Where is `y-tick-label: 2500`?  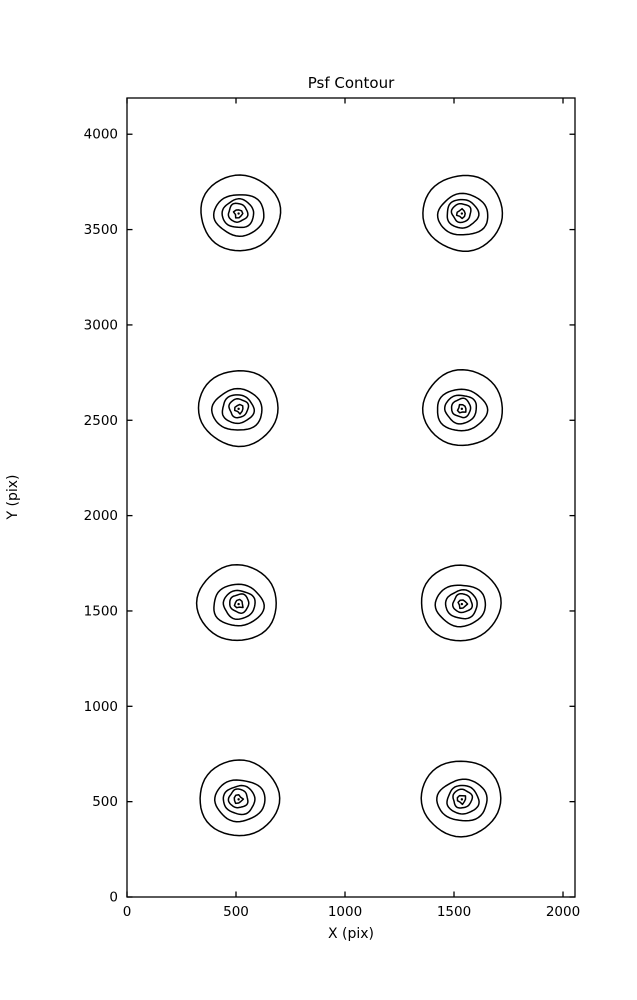 y-tick-label: 2500 is located at coordinates (101, 421).